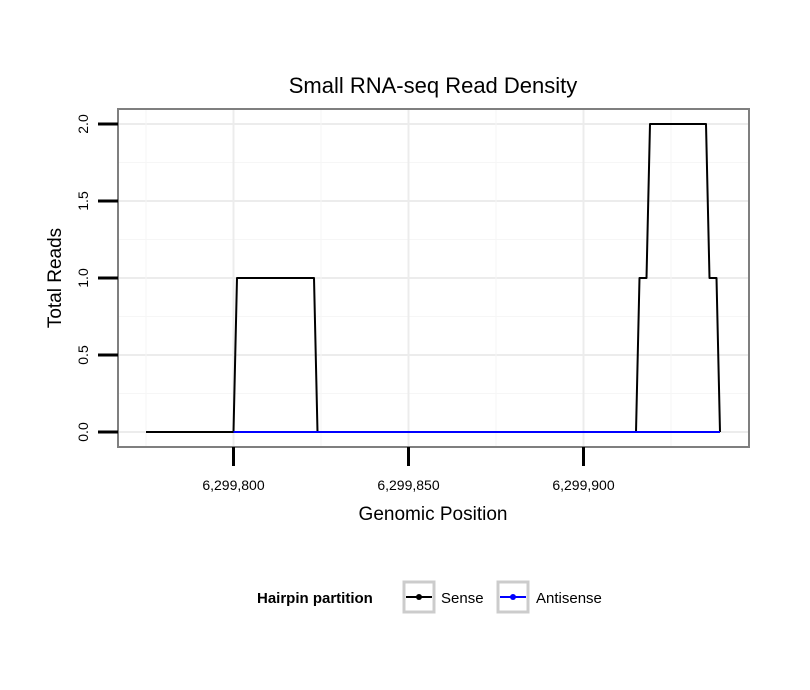 The width and height of the screenshot is (810, 690). Describe the element at coordinates (433, 514) in the screenshot. I see `x-axis-title: Genomic Position` at that location.